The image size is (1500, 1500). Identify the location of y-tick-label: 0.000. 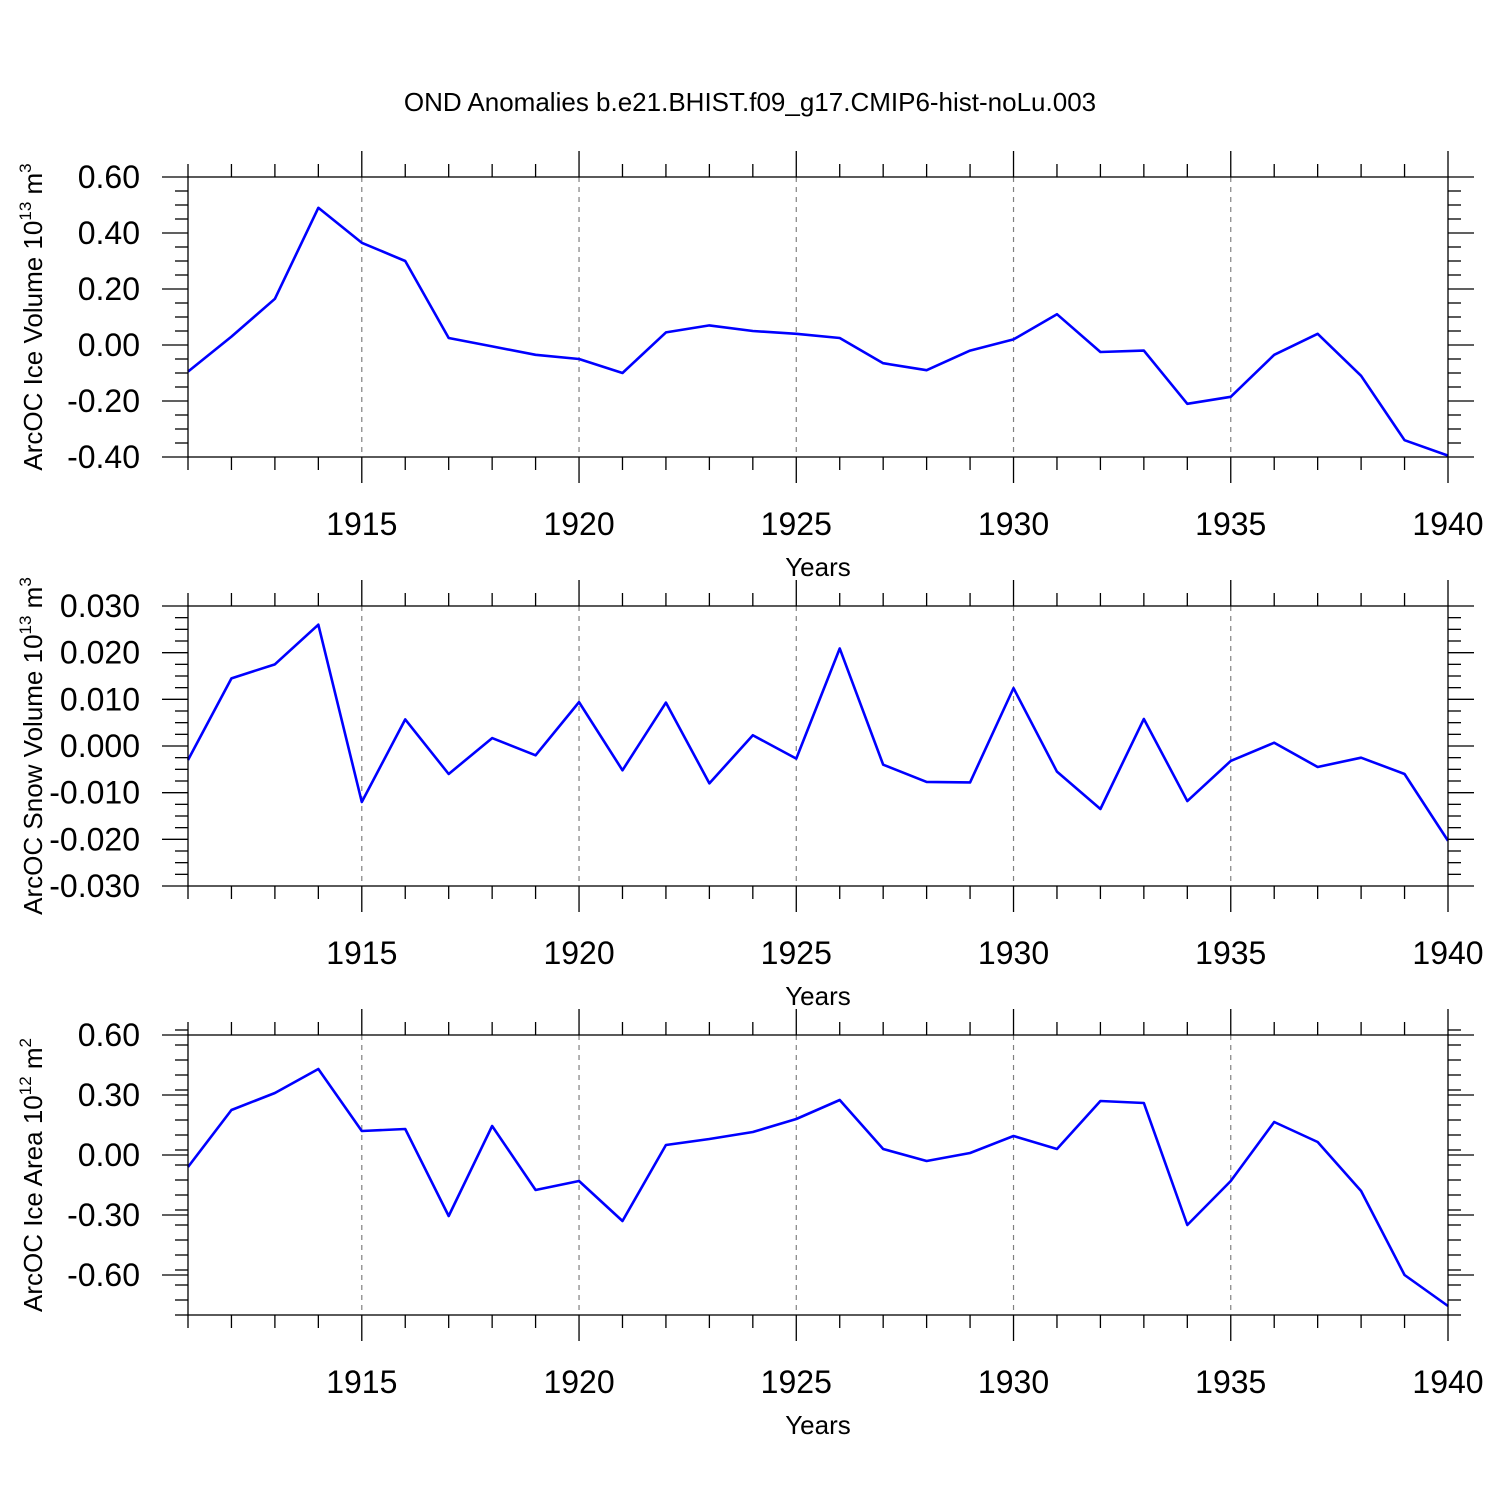
(100, 746).